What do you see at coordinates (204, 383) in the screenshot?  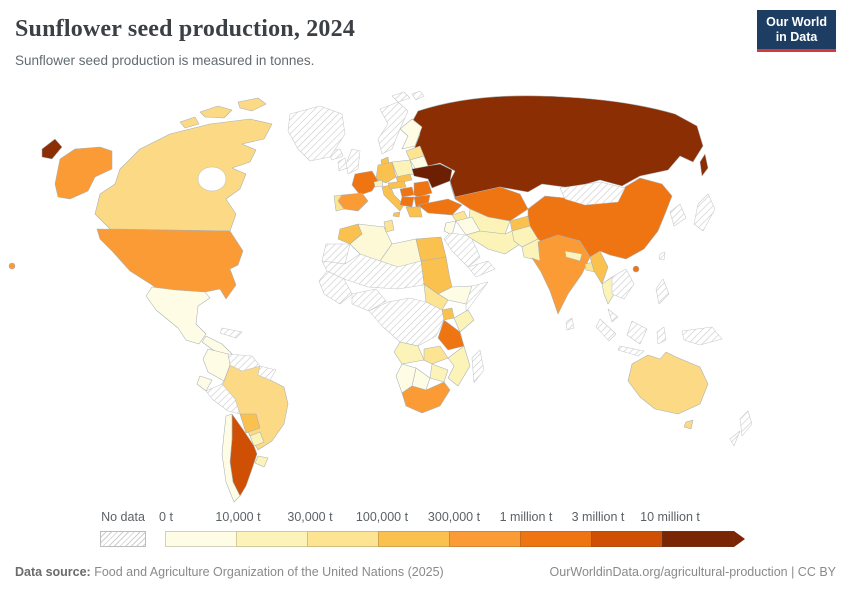 I see `country-ecuador` at bounding box center [204, 383].